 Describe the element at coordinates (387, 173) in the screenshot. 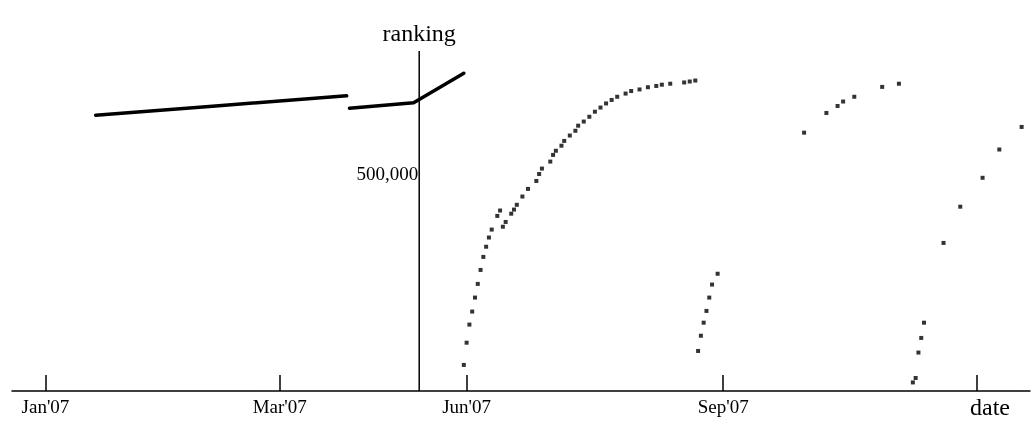

I see `annotation: 500,000` at that location.